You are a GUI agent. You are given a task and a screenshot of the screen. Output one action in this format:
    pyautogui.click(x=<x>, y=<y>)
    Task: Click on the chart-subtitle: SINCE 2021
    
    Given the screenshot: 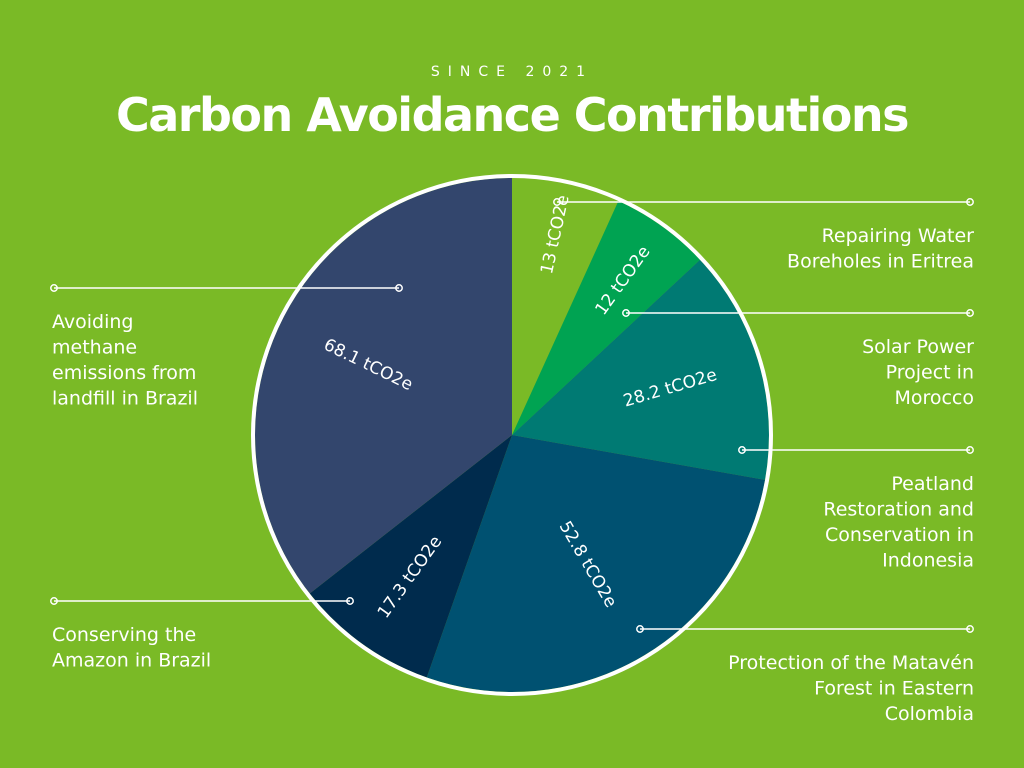 What is the action you would take?
    pyautogui.click(x=512, y=72)
    